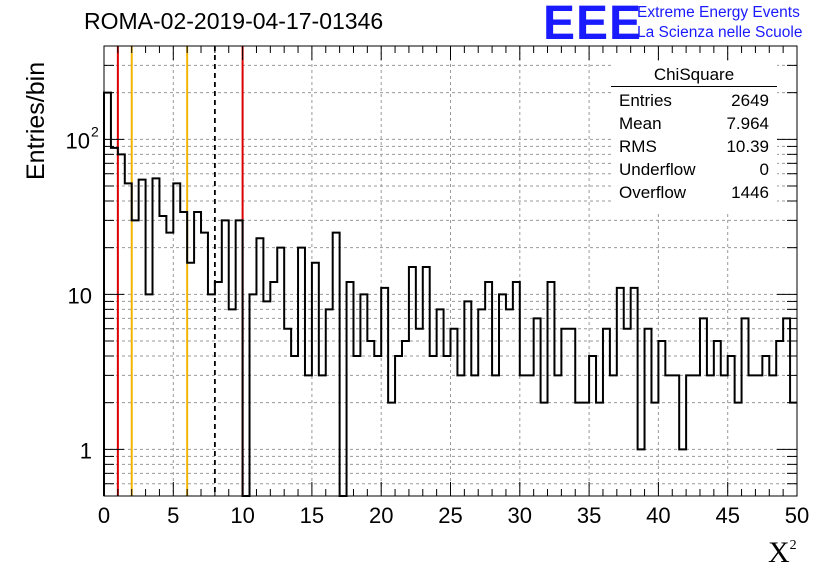 The image size is (836, 572). Describe the element at coordinates (694, 75) in the screenshot. I see `stats-title: ChiSquare` at that location.